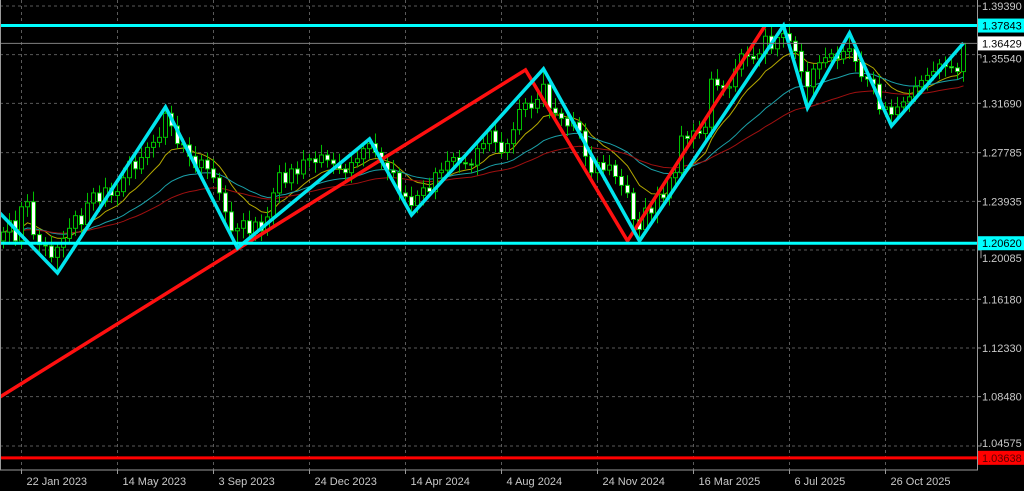 The width and height of the screenshot is (1024, 491). Describe the element at coordinates (1002, 7) in the screenshot. I see `price-tick-label: 1.39390` at that location.